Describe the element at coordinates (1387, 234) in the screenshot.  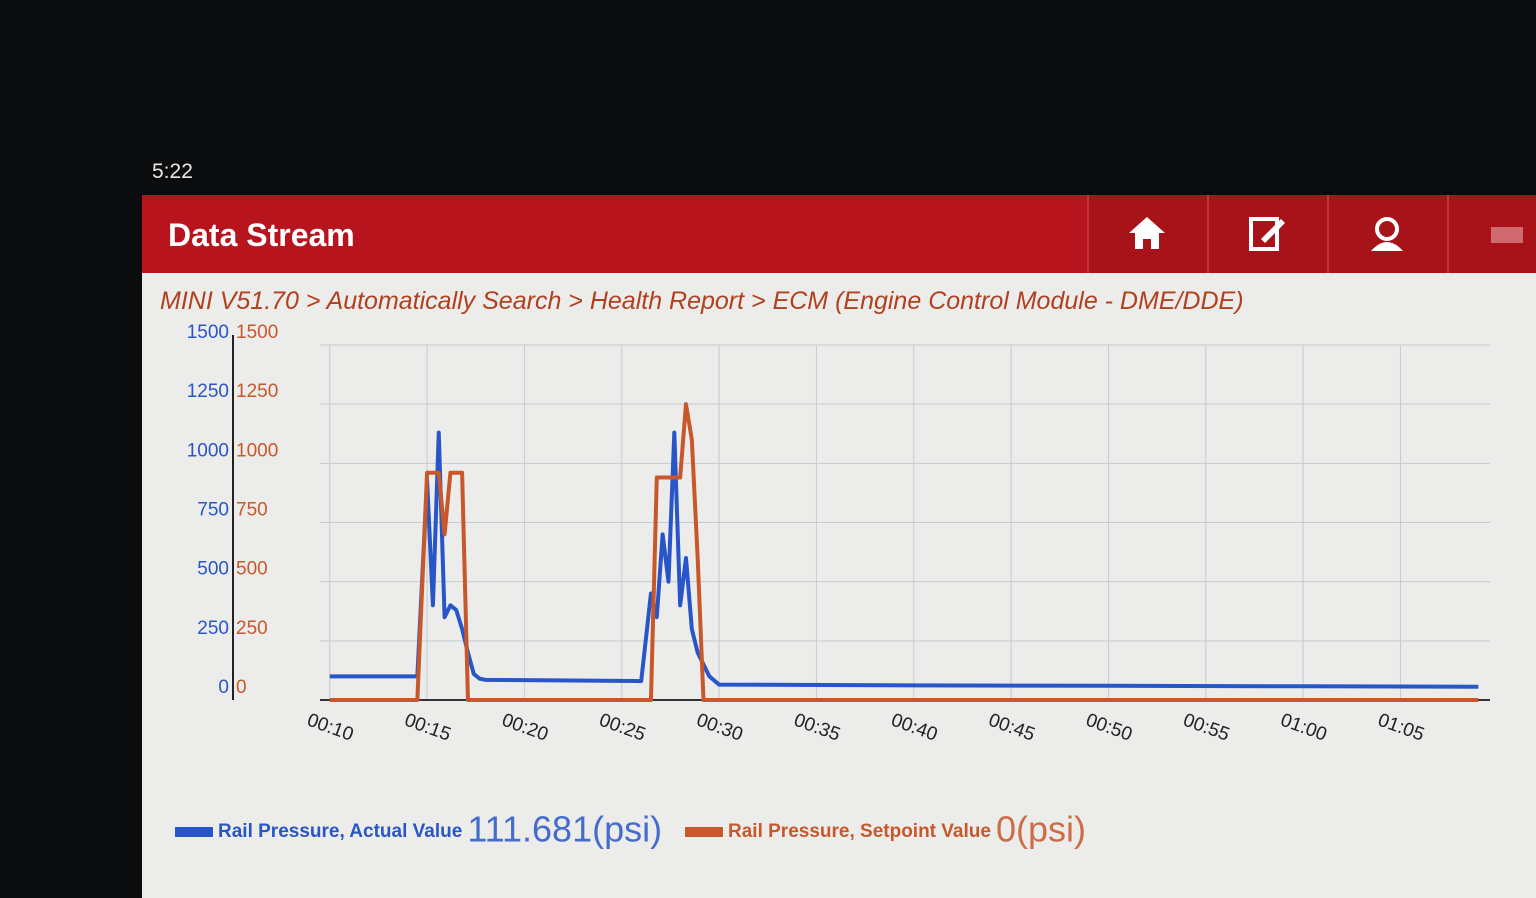
I see `profile-button` at that location.